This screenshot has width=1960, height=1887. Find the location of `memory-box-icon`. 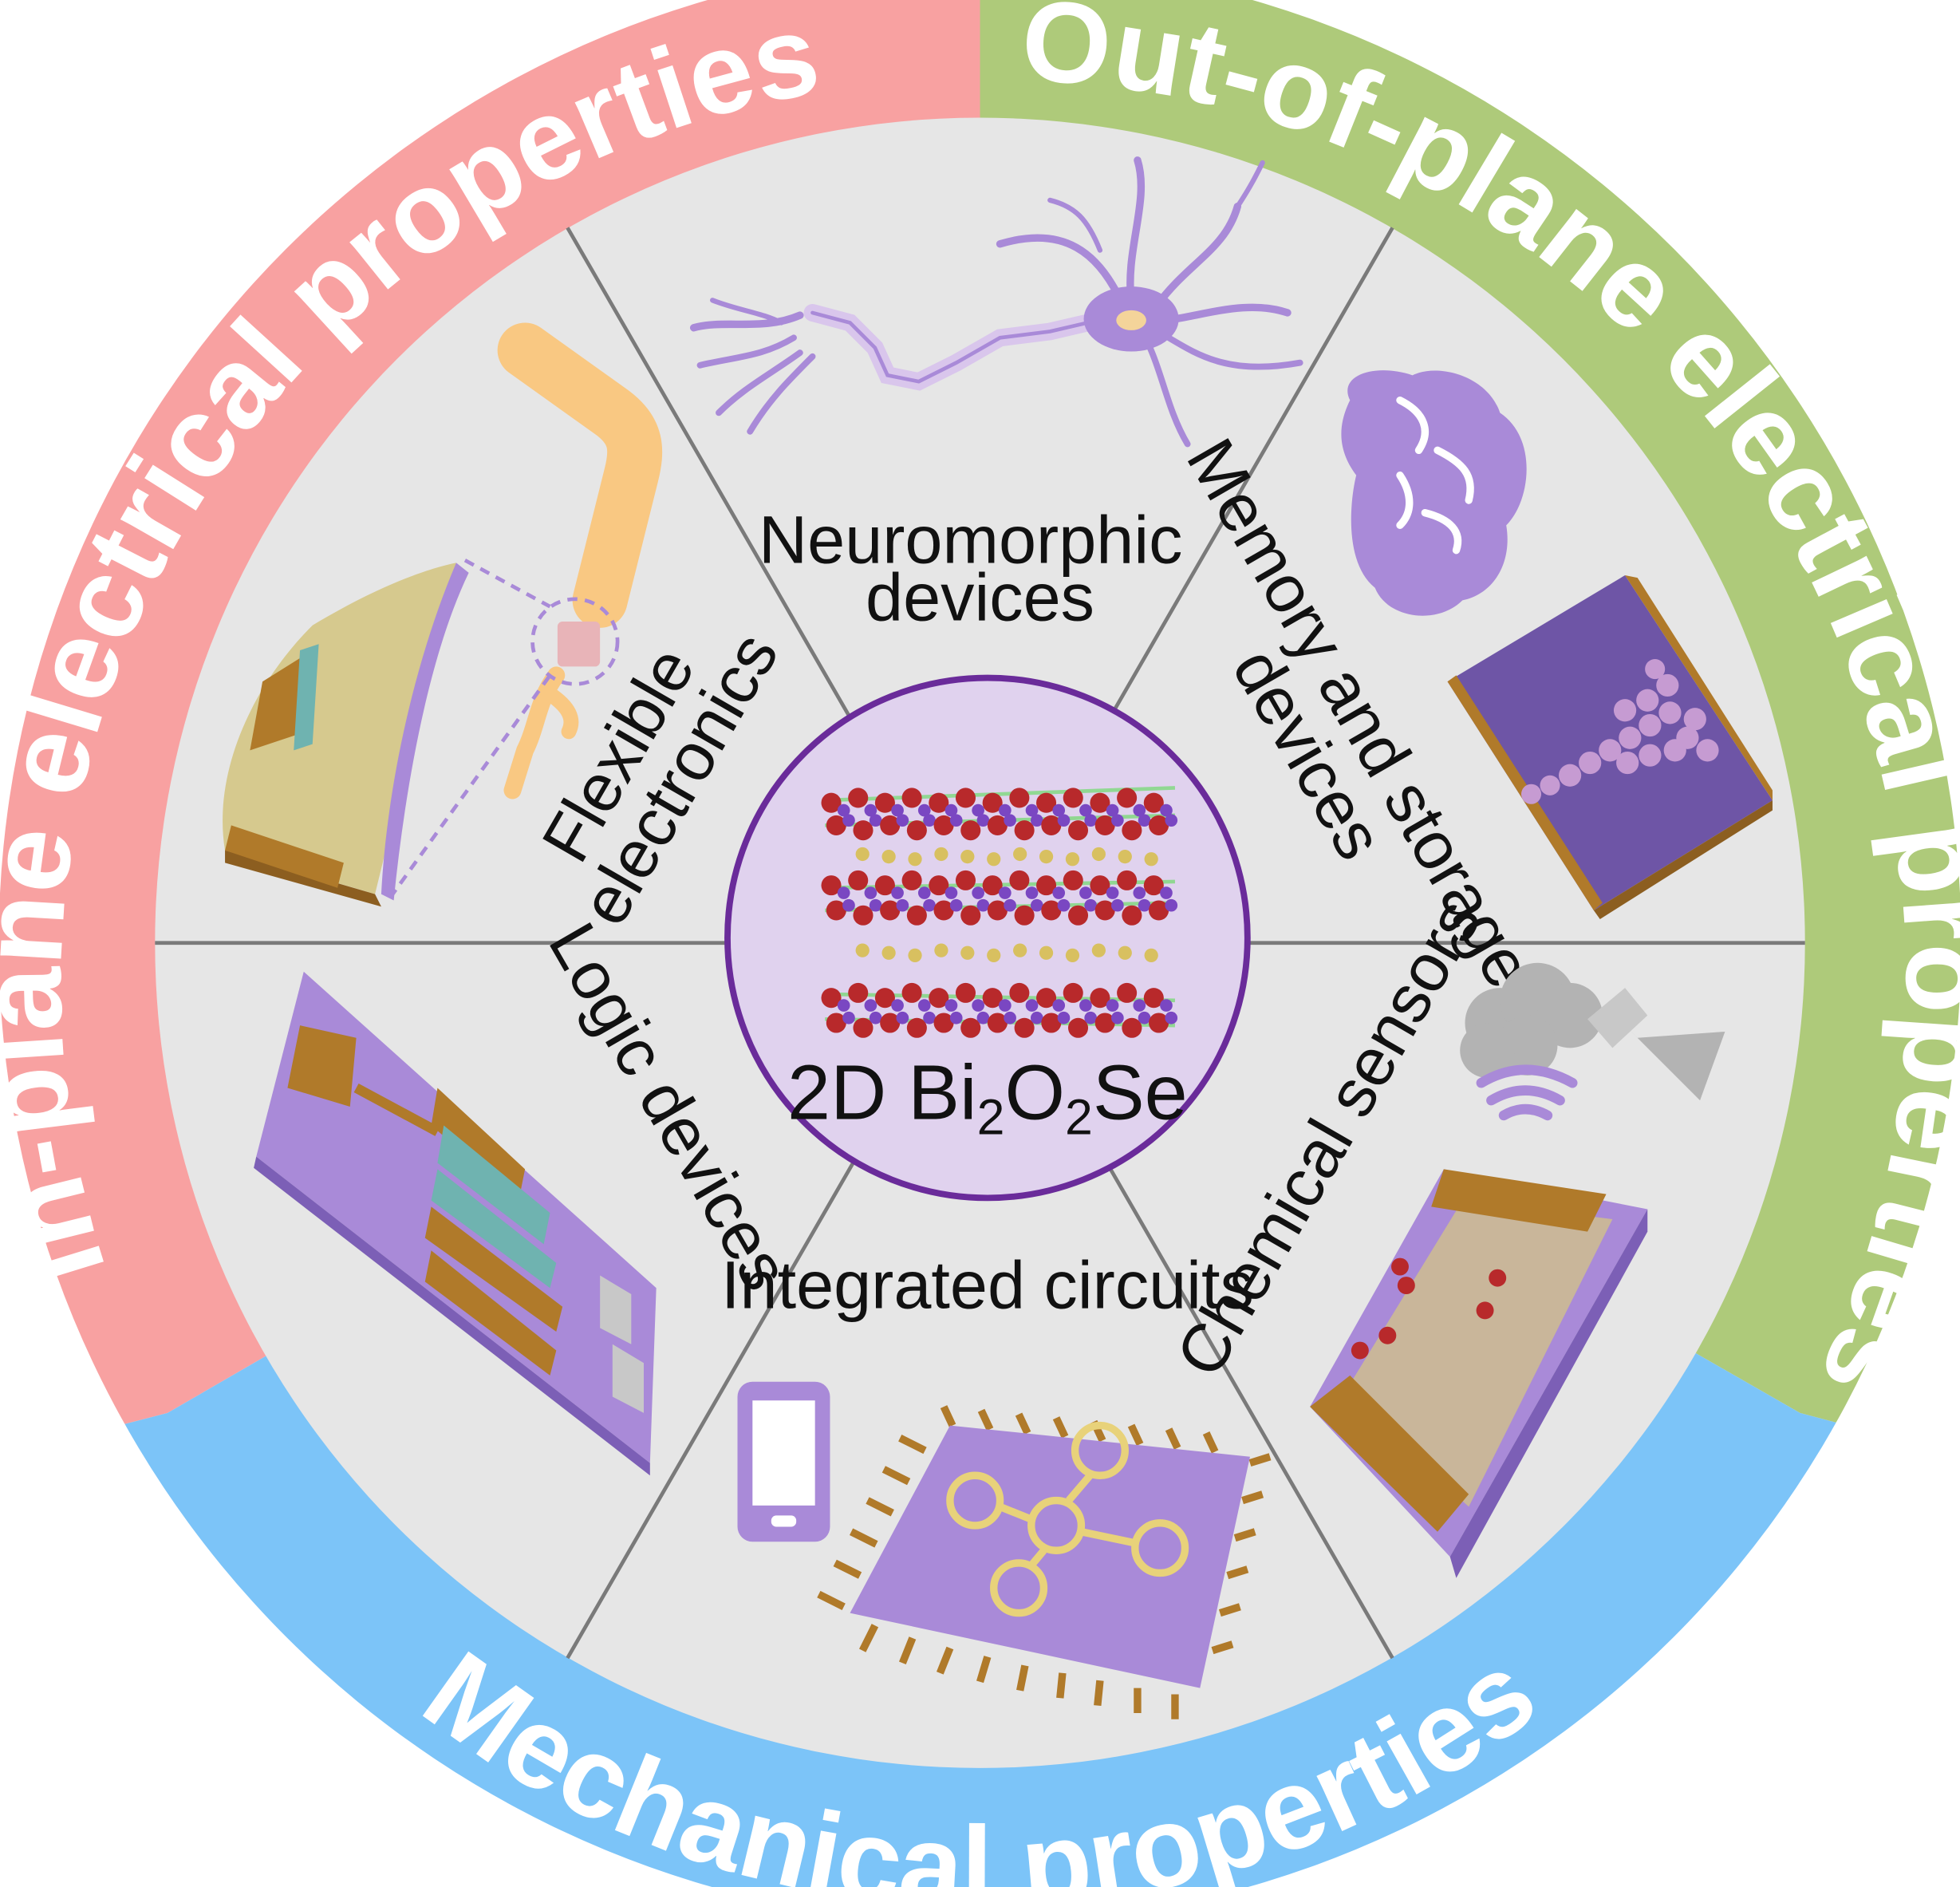

memory-box-icon is located at coordinates (1610, 747).